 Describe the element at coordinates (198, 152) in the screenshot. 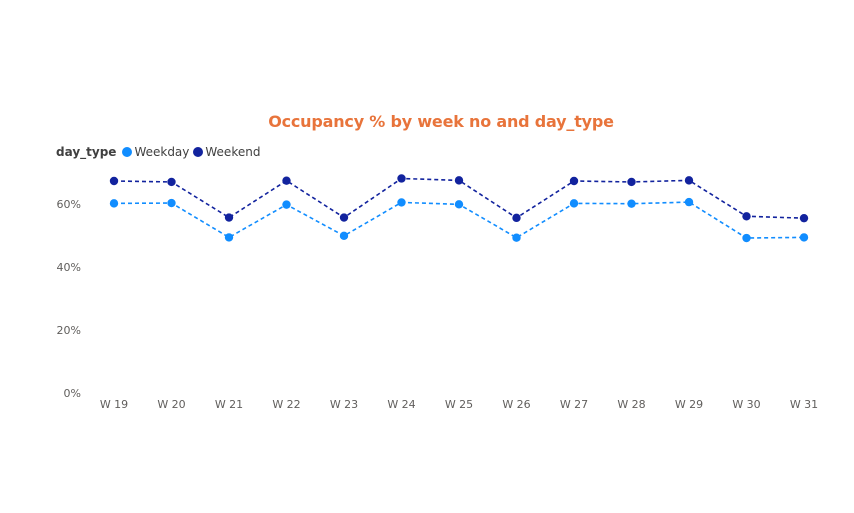

I see `legend-marker-weekend` at that location.